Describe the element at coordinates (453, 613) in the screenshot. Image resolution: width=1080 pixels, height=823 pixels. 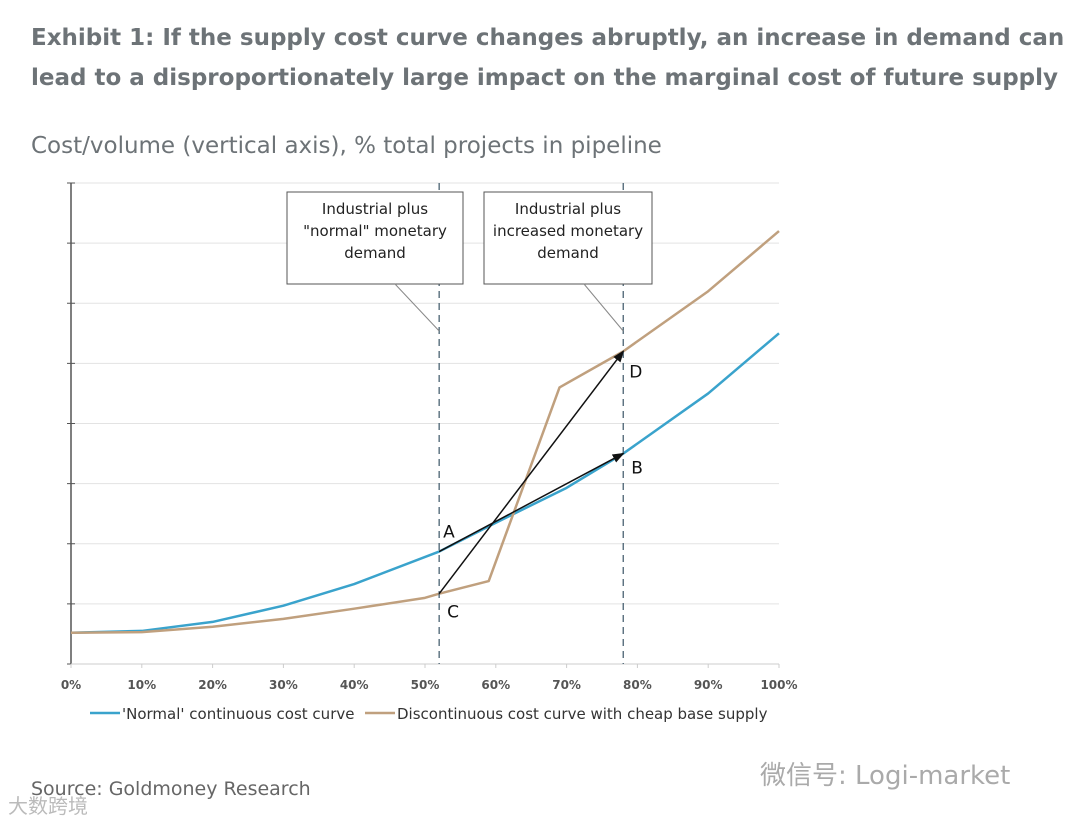
I see `point-label-C: C` at that location.